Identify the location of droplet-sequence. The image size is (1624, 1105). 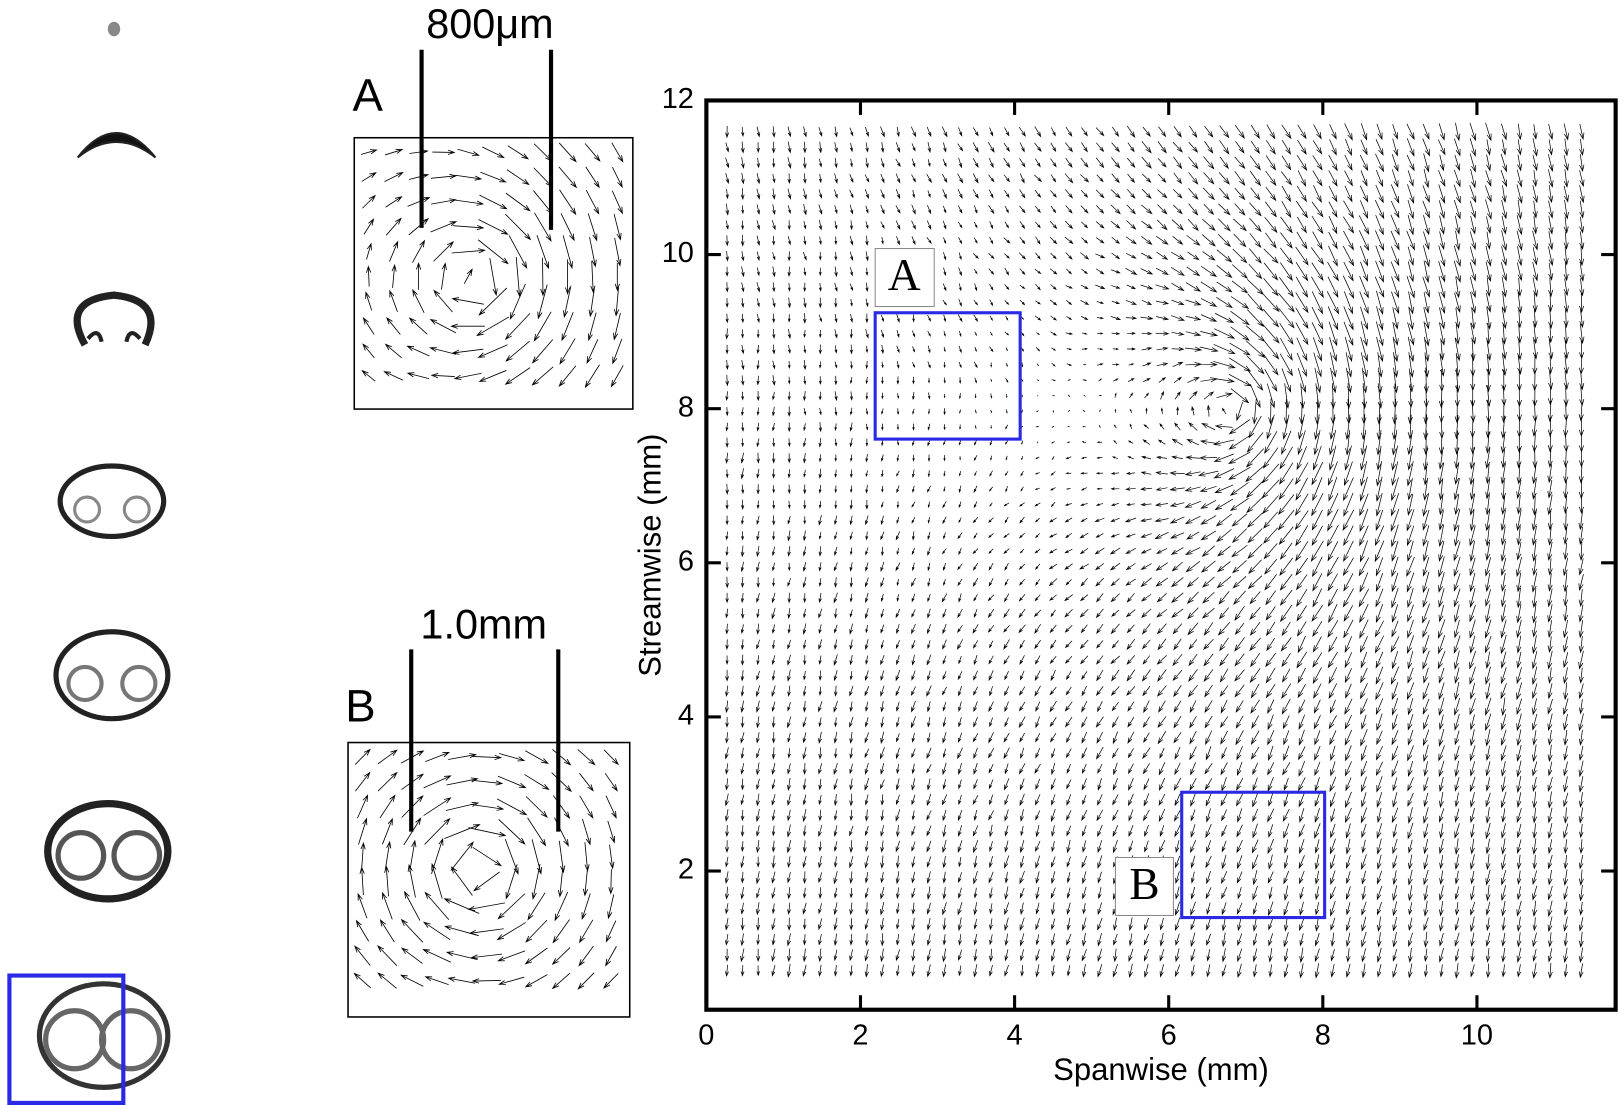
(104, 555).